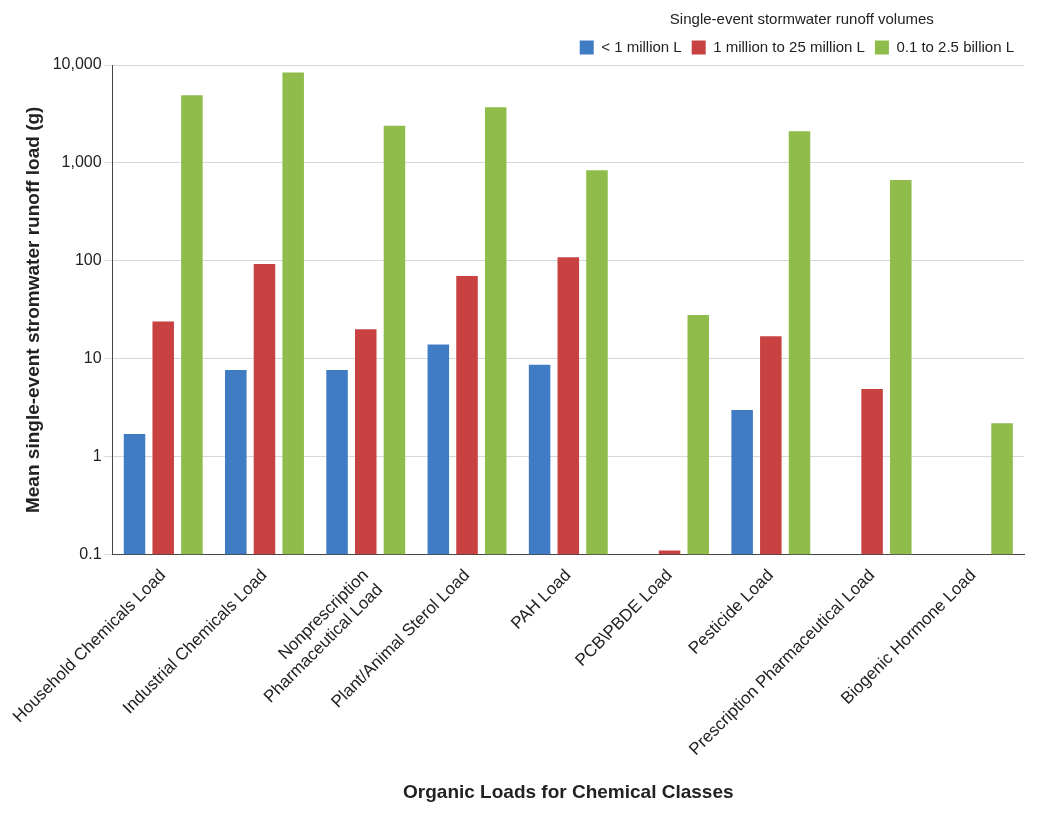 Image resolution: width=1044 pixels, height=816 pixels. I want to click on y-tick-label: 10,000, so click(77, 64).